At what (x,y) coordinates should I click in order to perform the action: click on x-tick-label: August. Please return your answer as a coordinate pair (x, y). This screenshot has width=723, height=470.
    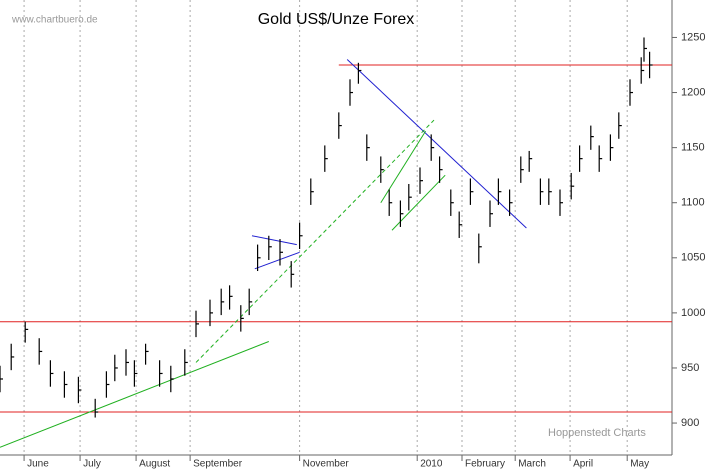
    Looking at the image, I should click on (154, 464).